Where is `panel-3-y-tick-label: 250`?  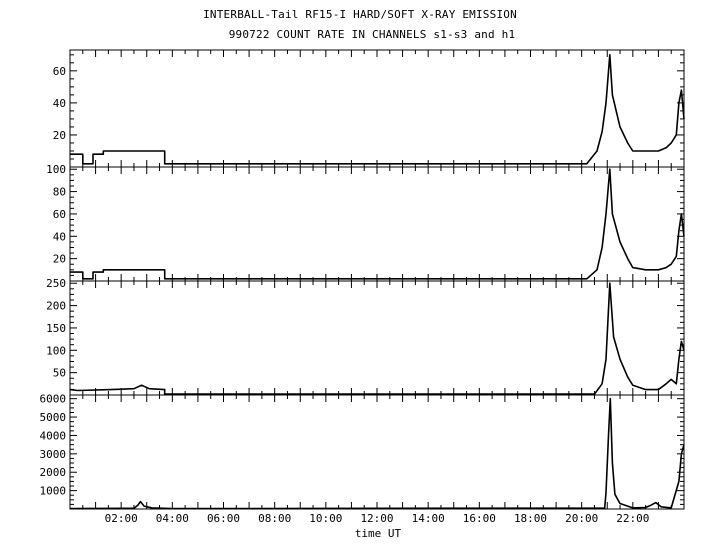 panel-3-y-tick-label: 250 is located at coordinates (56, 283).